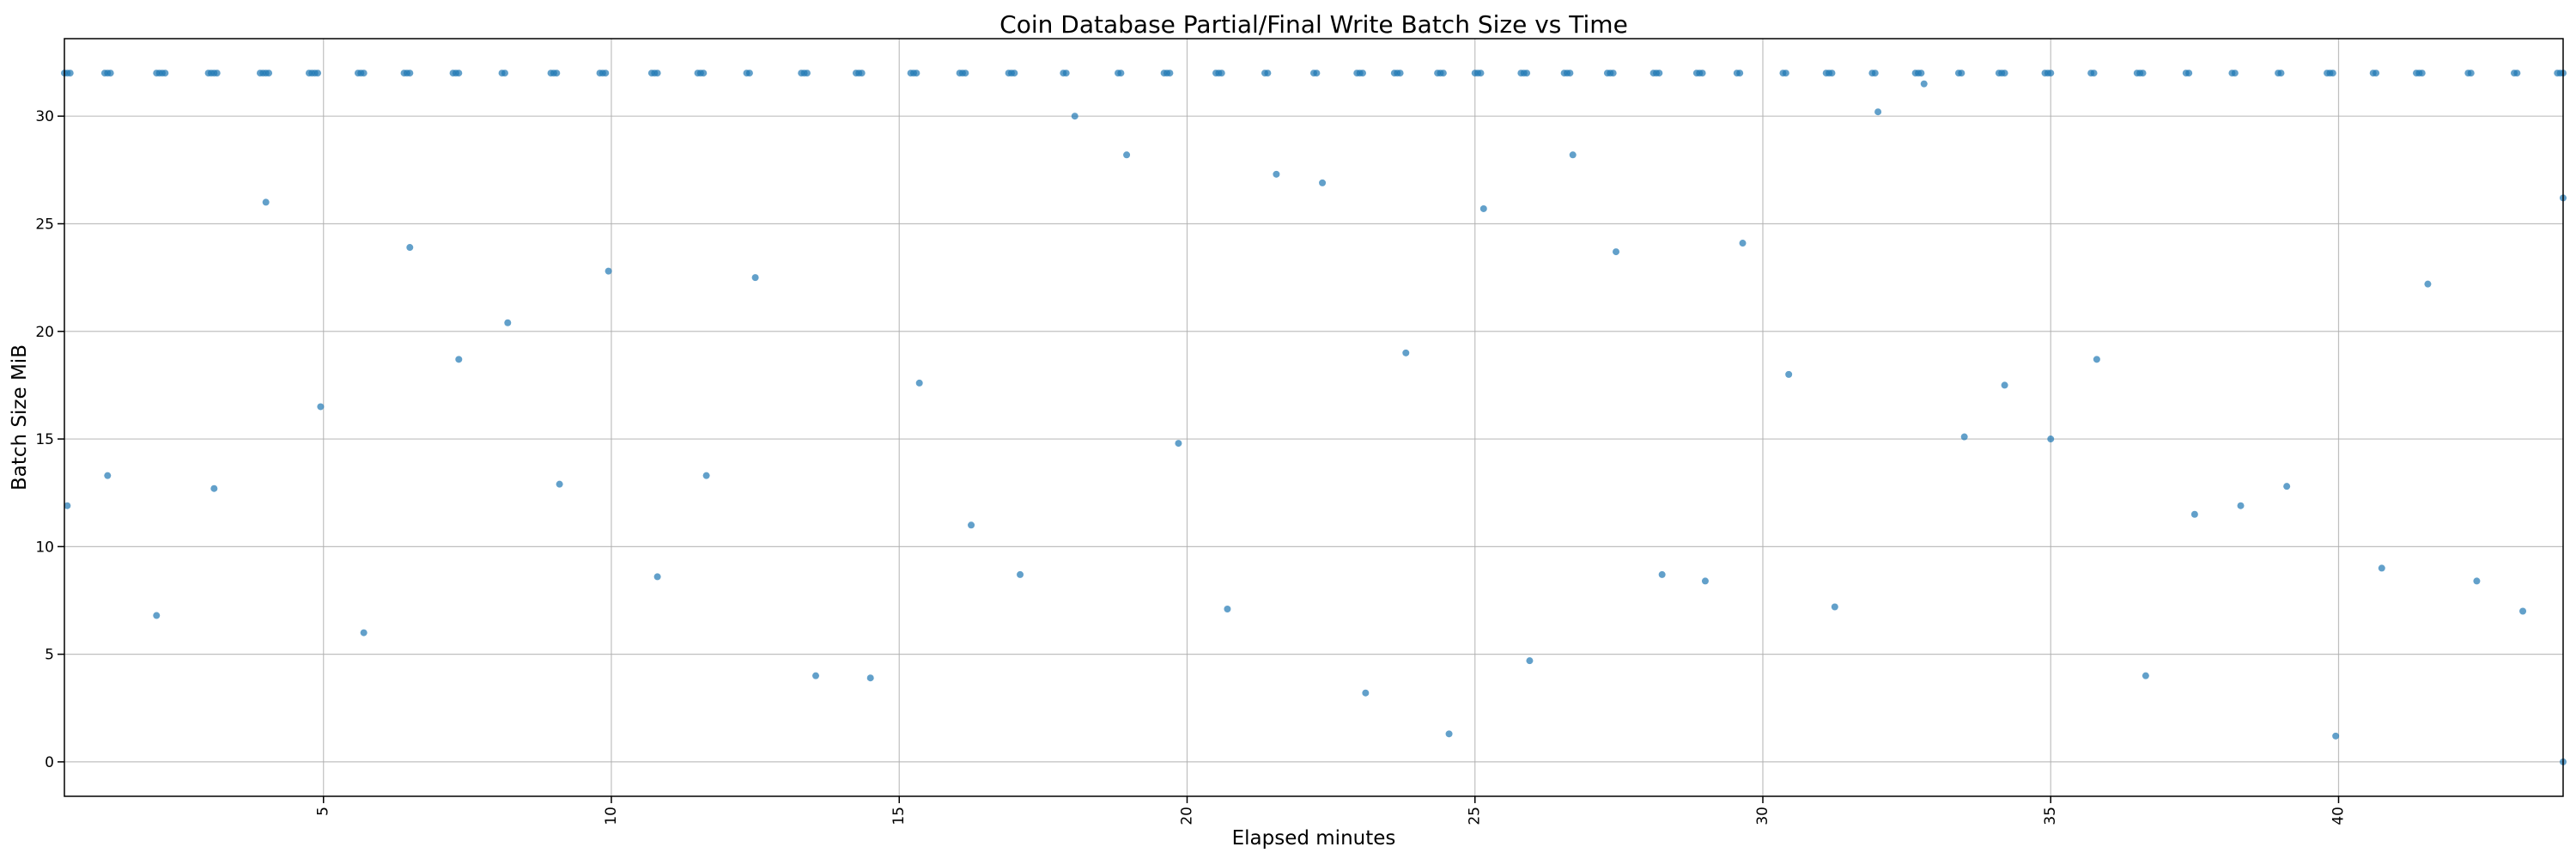 This screenshot has height=859, width=2576. I want to click on y-tick-label: 20, so click(44, 332).